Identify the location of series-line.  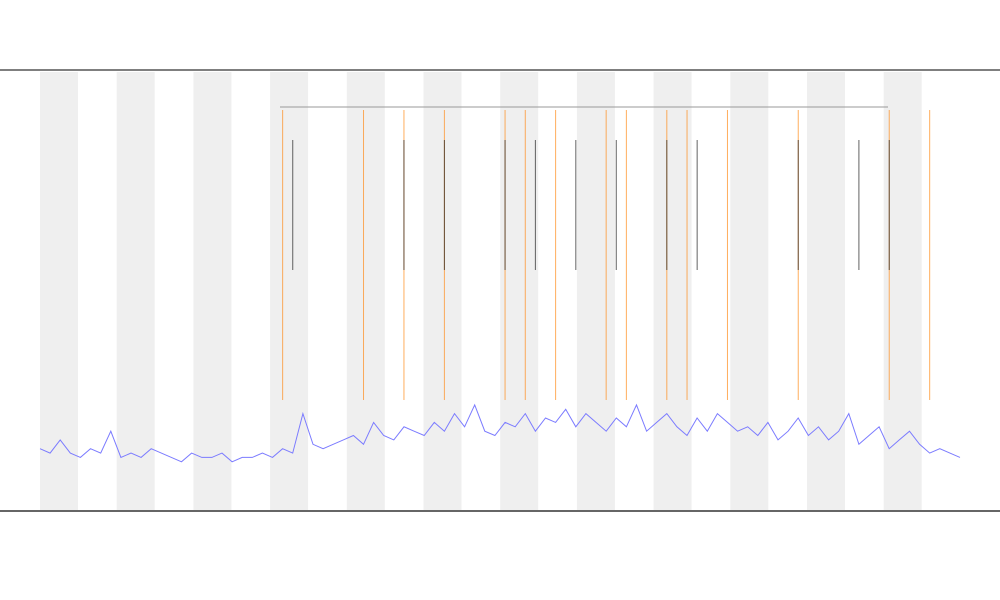
(500, 433).